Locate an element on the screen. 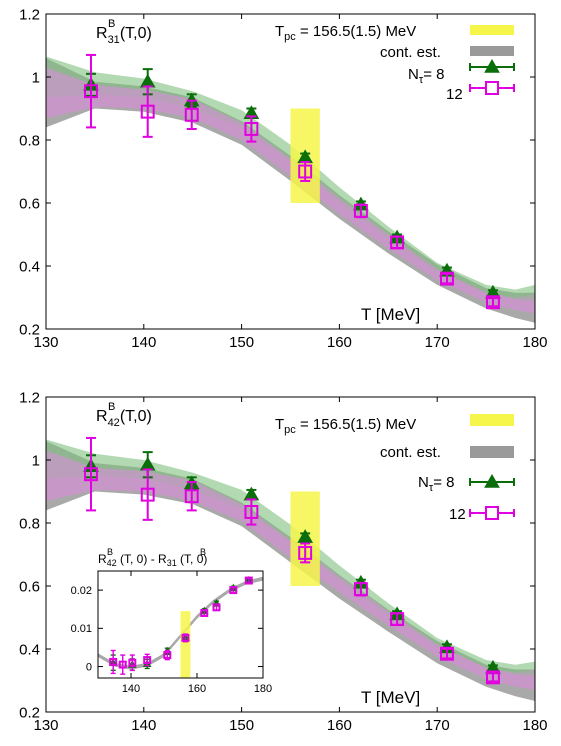 The image size is (561, 746). inset-title: R42 (T, 0) - R31 (T, 0) is located at coordinates (152, 560).